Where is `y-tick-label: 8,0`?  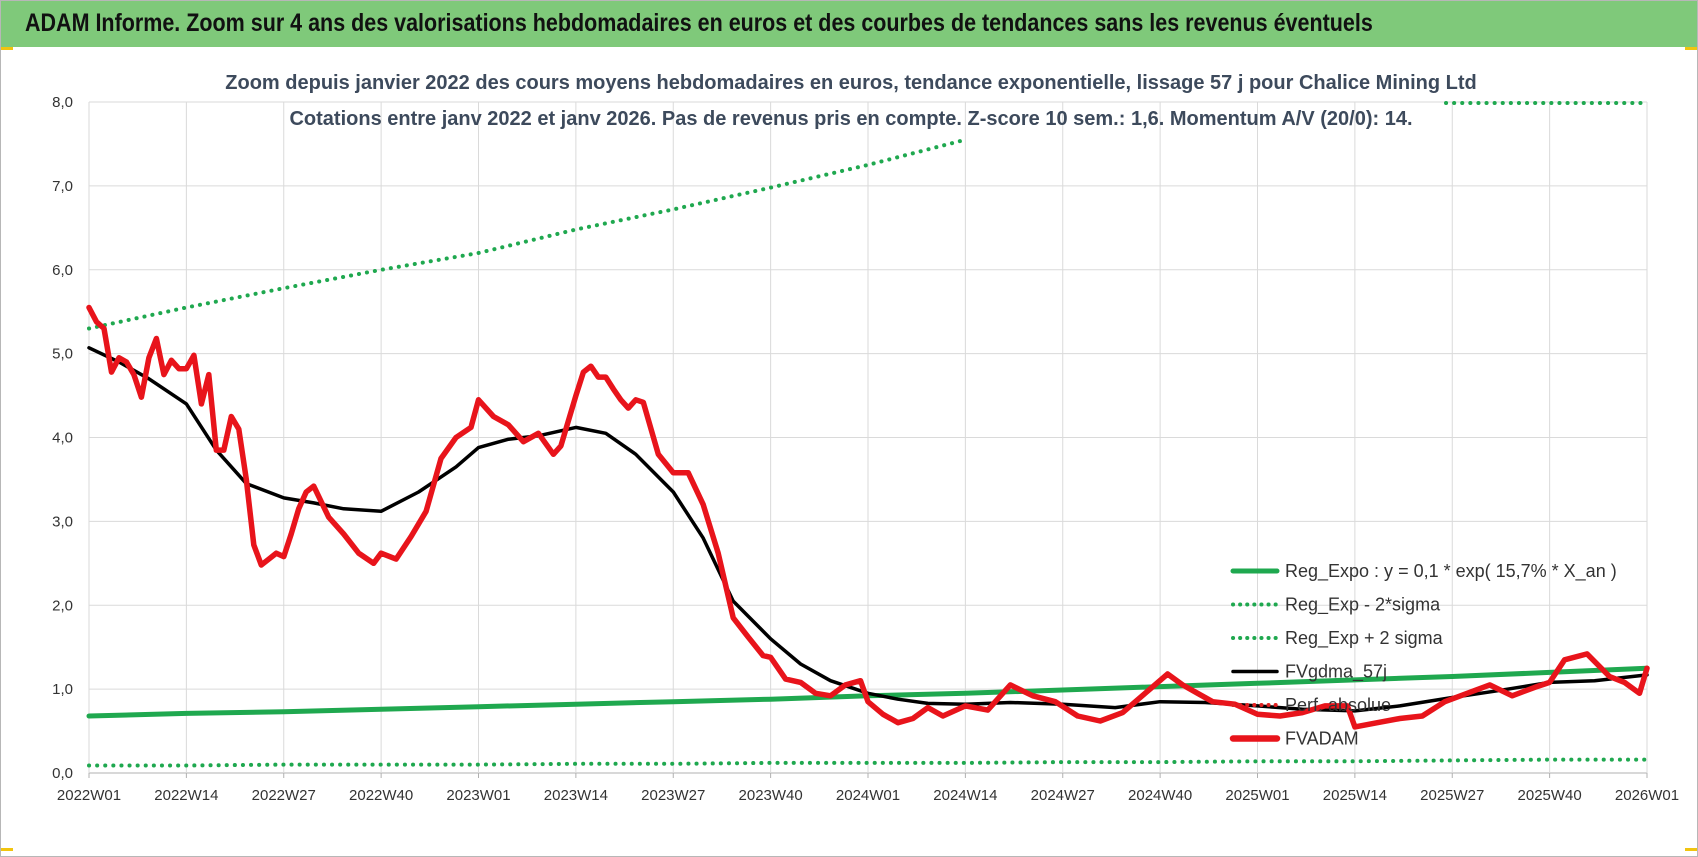 y-tick-label: 8,0 is located at coordinates (62, 102).